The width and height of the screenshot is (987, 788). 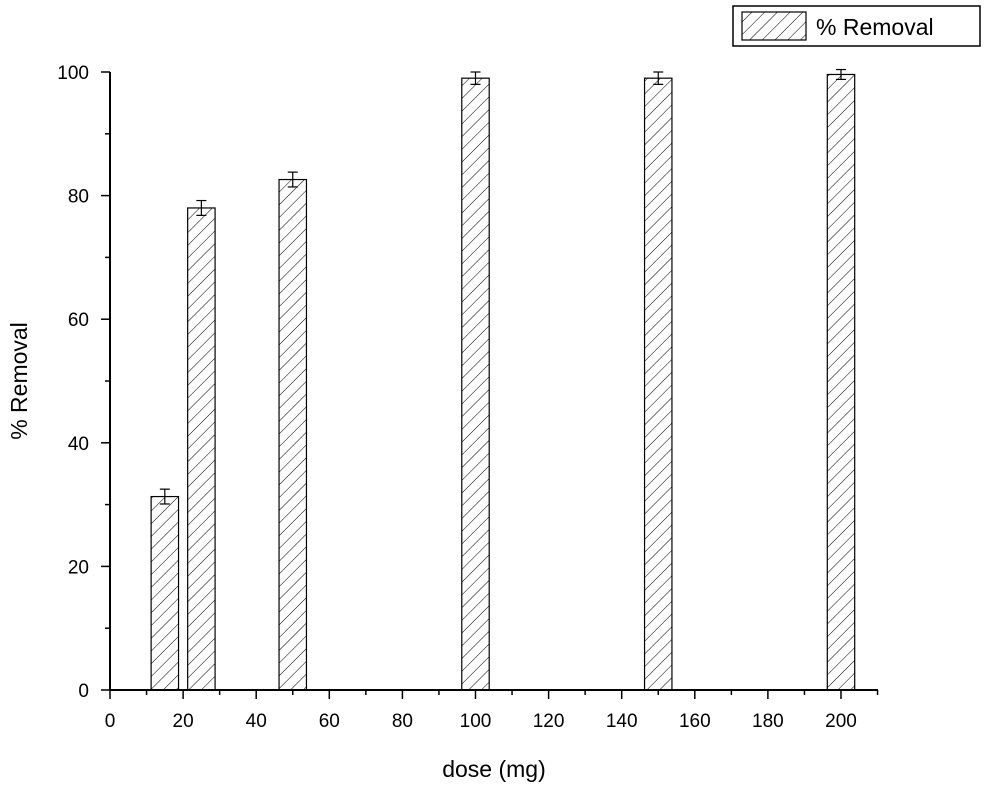 What do you see at coordinates (402, 721) in the screenshot?
I see `x-tick-label: 80` at bounding box center [402, 721].